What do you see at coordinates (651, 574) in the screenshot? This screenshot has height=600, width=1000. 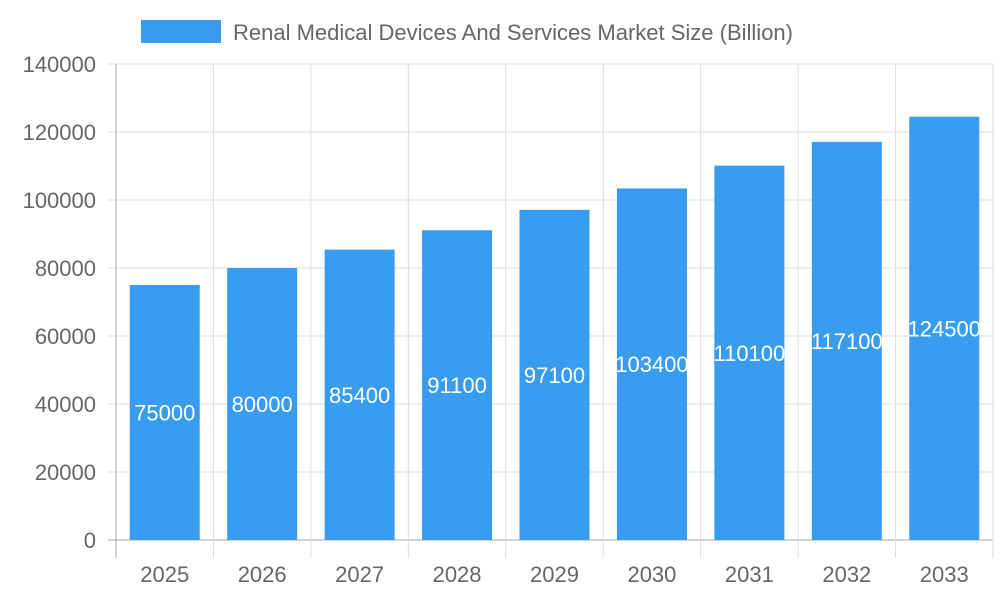 I see `x-tick-label: 2030` at bounding box center [651, 574].